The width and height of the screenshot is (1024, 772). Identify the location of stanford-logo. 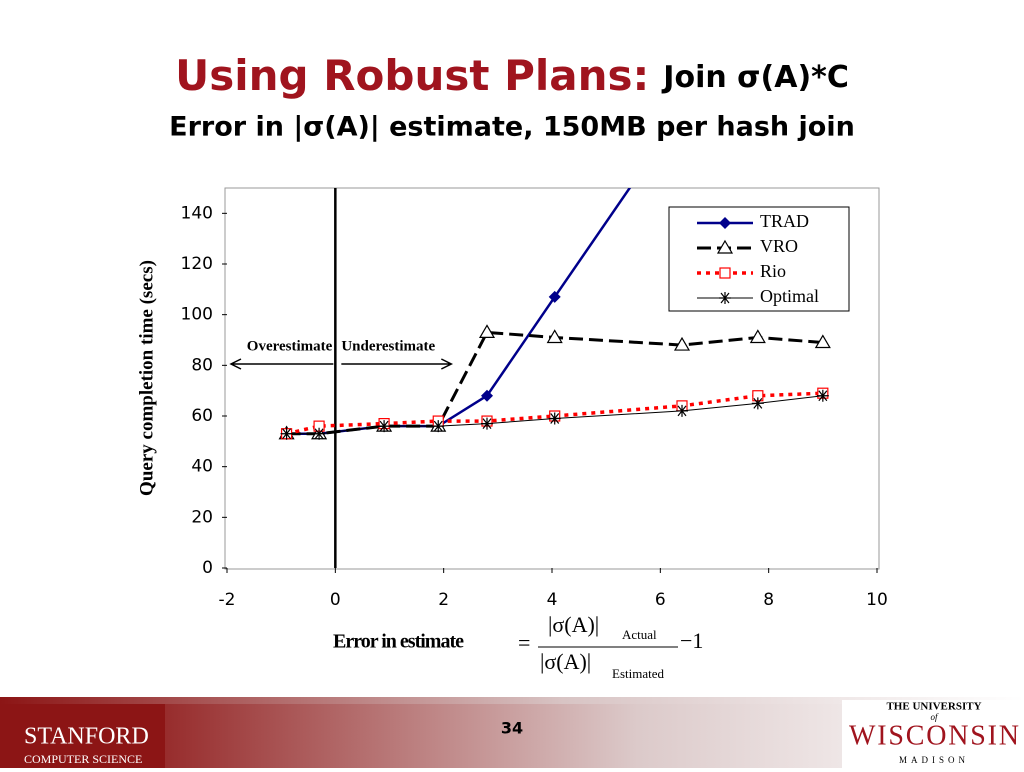
(82, 736).